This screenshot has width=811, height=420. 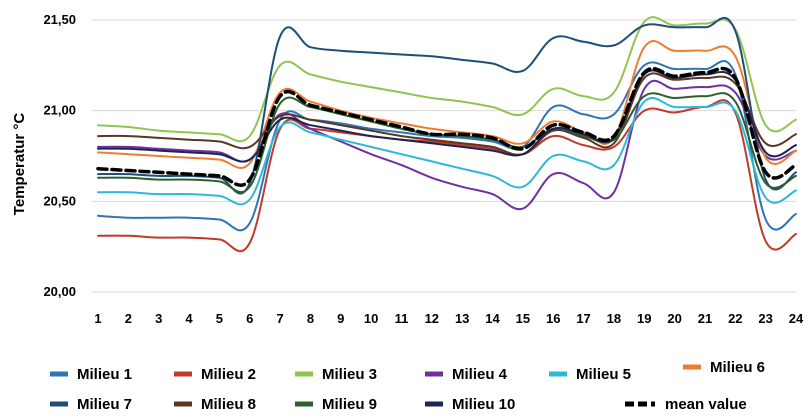 I want to click on legend-label: Milieu 7, so click(x=104, y=404).